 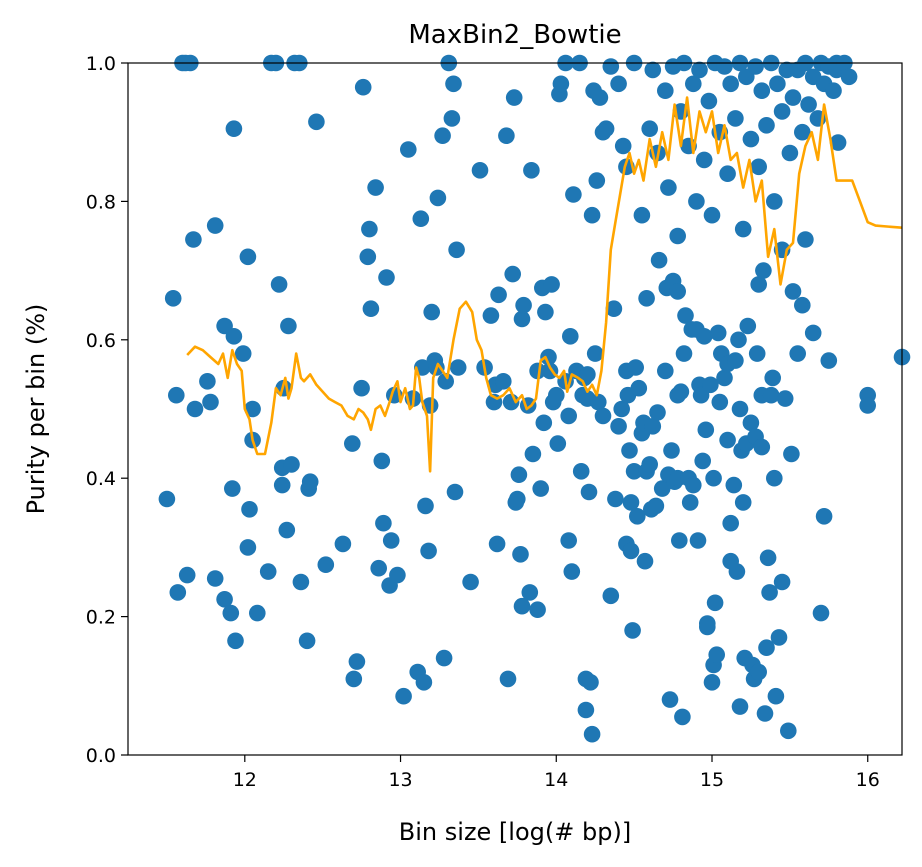 What do you see at coordinates (101, 479) in the screenshot?
I see `y-tick-label: 0.4` at bounding box center [101, 479].